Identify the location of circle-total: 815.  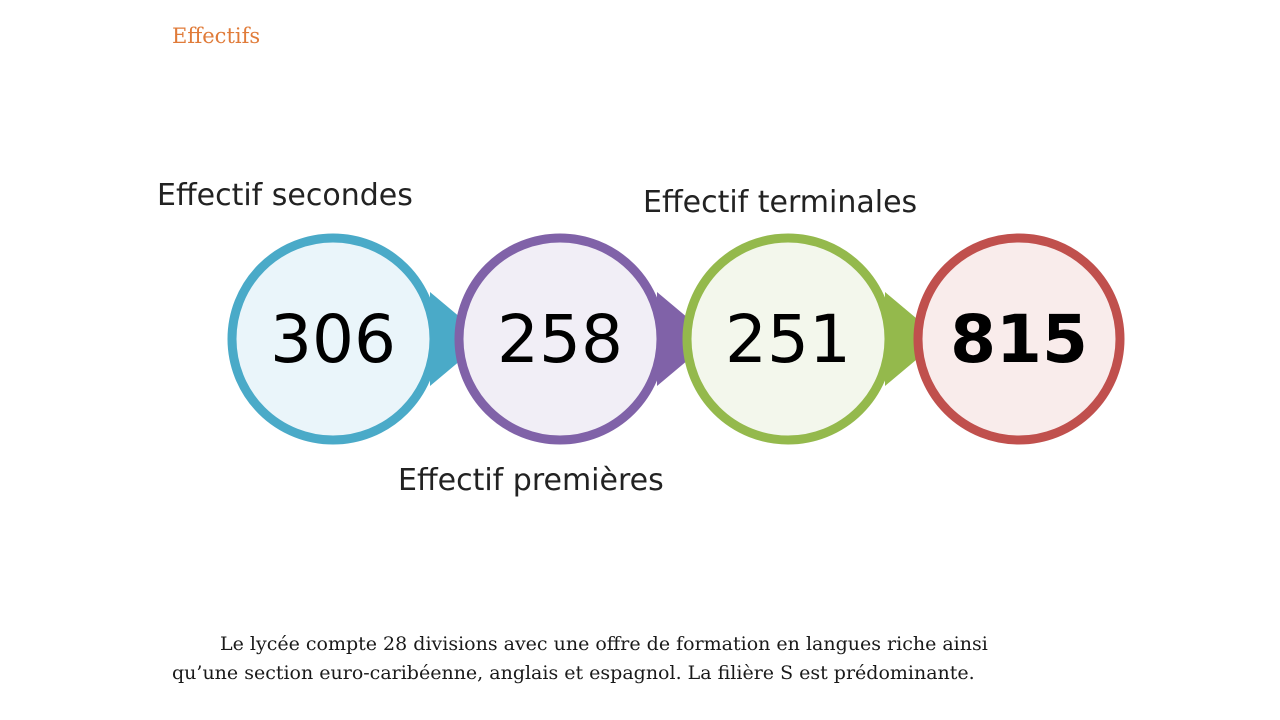
(1019, 339).